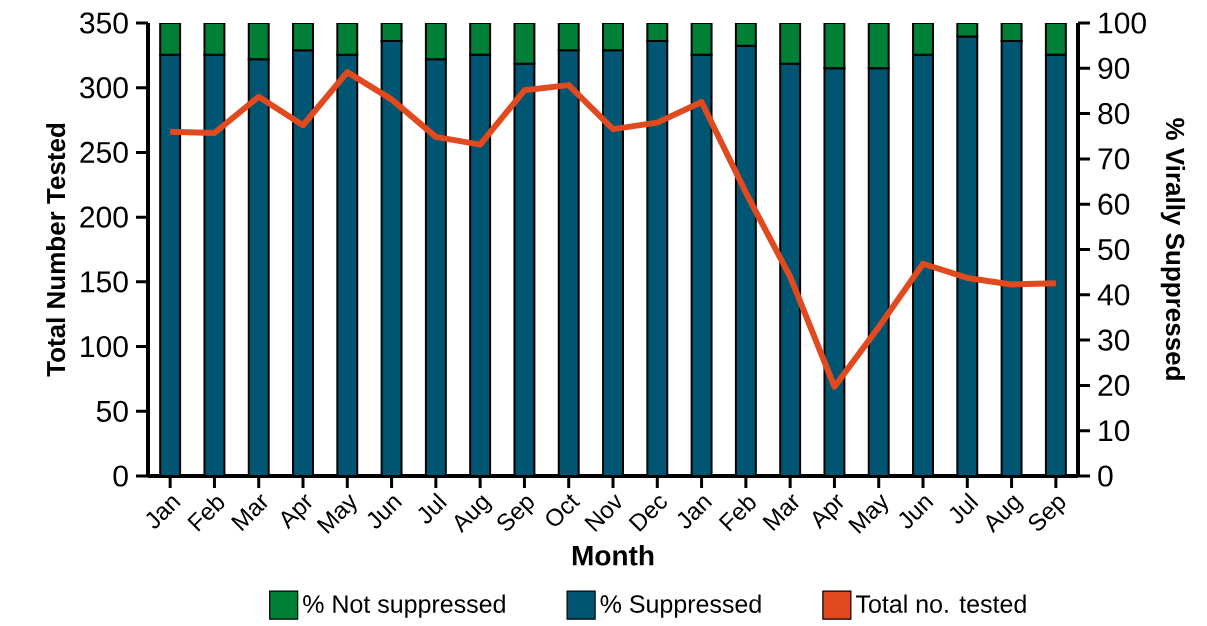 The width and height of the screenshot is (1207, 626). I want to click on y-tick-label: 300, so click(104, 88).